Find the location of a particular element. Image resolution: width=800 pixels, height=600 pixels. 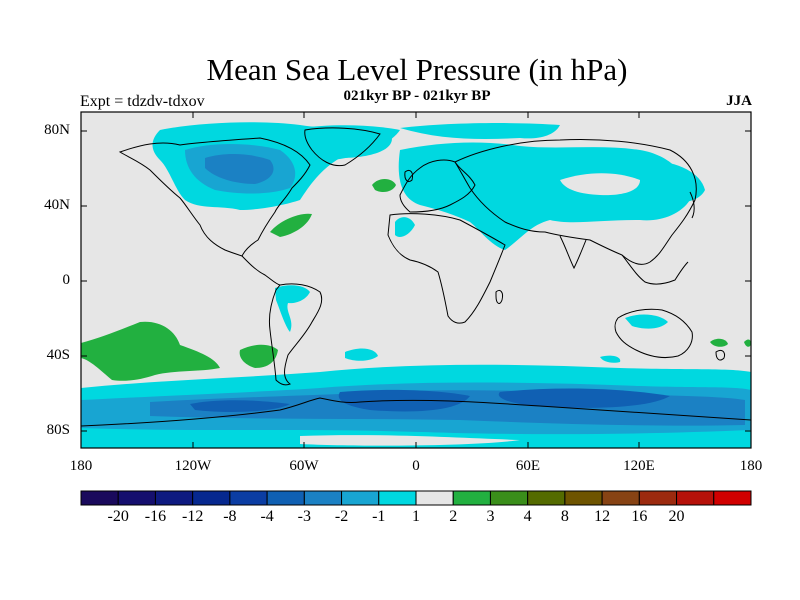

coast-indian-peninsula is located at coordinates (573, 252).